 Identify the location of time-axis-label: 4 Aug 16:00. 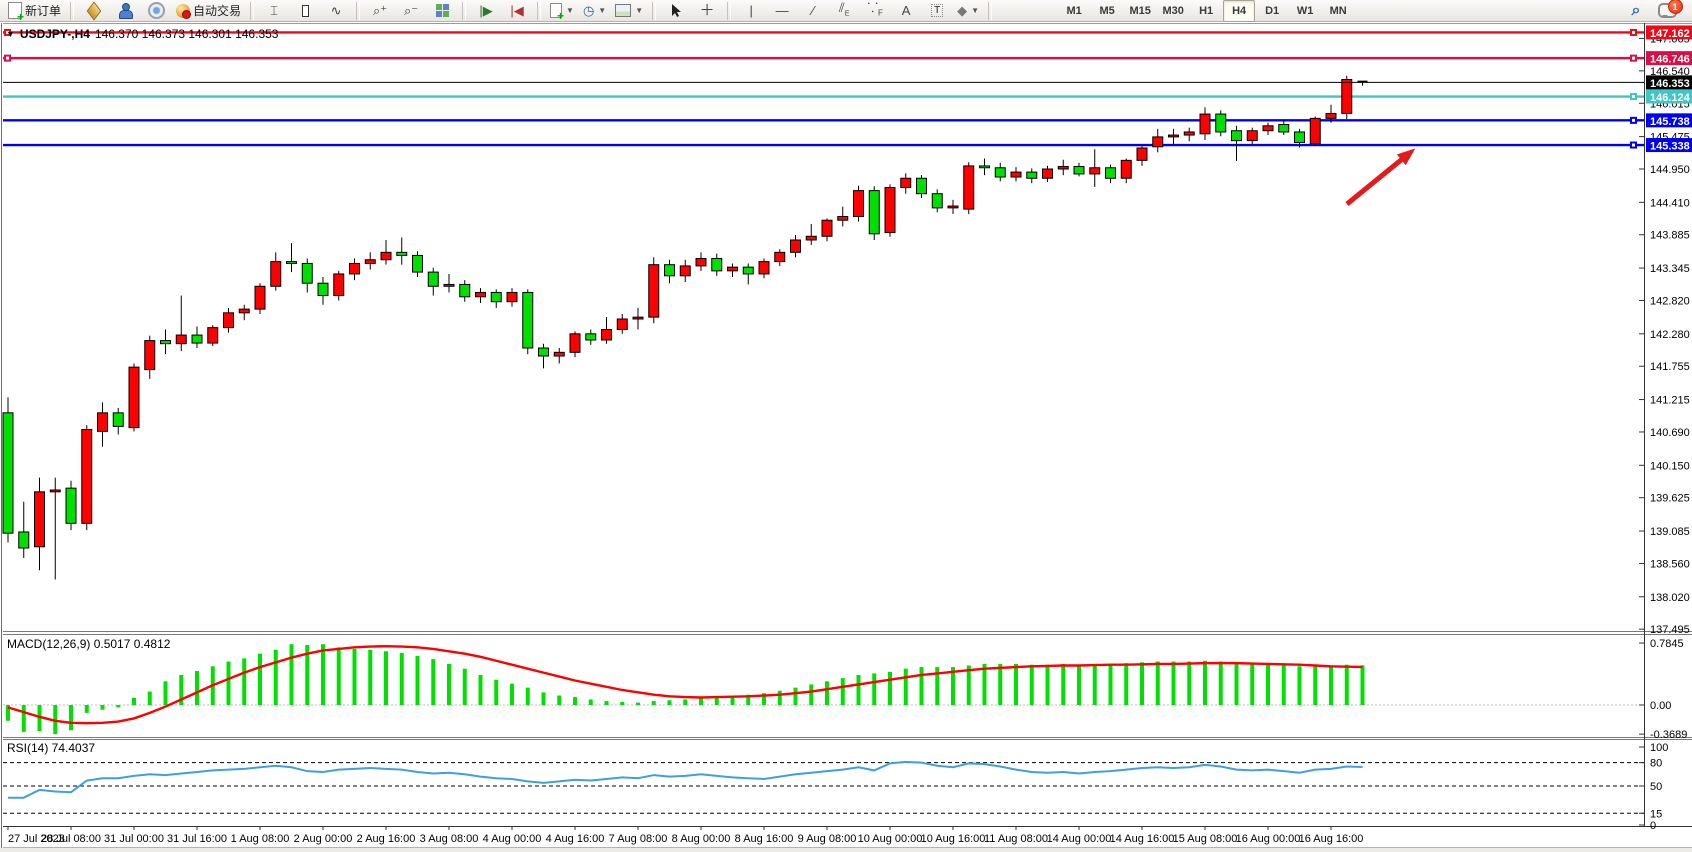
(575, 839).